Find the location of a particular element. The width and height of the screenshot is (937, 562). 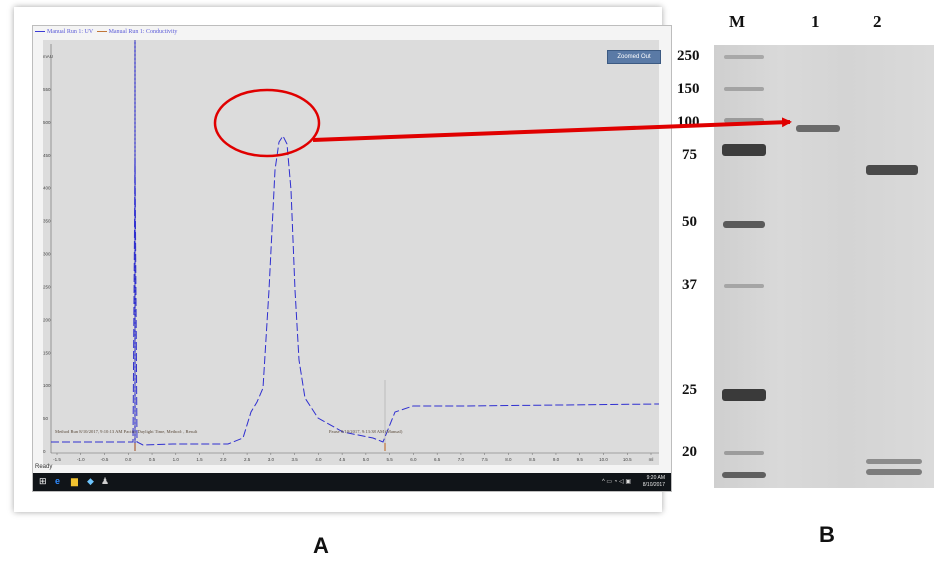

mw-label-37: 37 is located at coordinates (689, 285).